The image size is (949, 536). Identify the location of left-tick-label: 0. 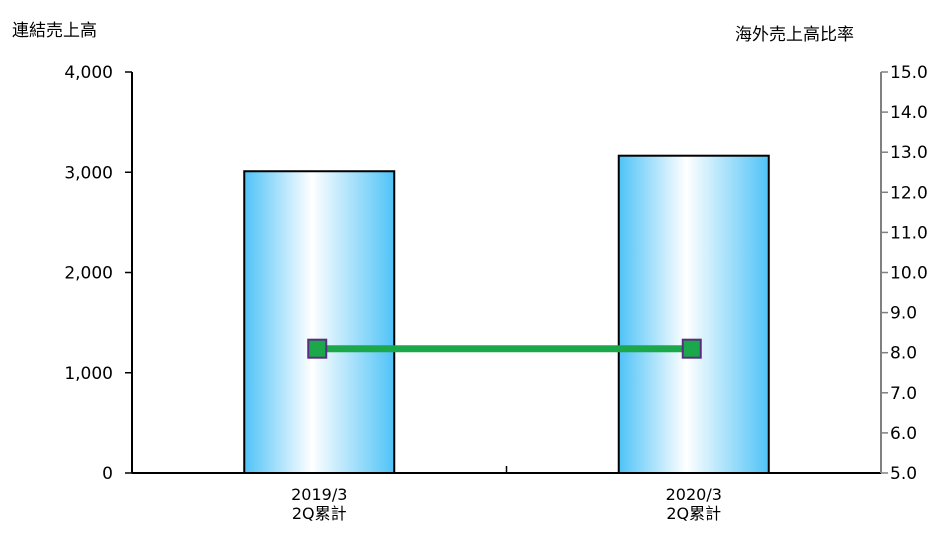
(107, 474).